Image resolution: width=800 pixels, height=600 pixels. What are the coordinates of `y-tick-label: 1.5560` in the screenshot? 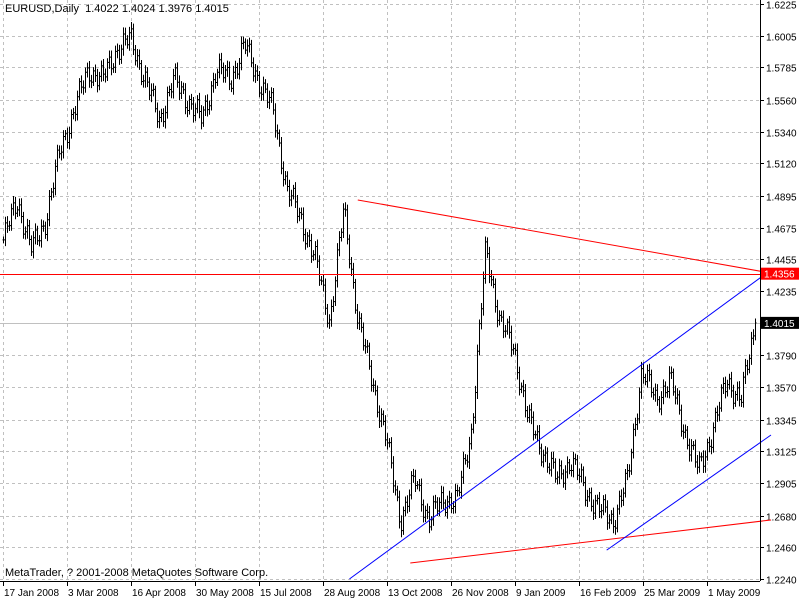 It's located at (781, 102).